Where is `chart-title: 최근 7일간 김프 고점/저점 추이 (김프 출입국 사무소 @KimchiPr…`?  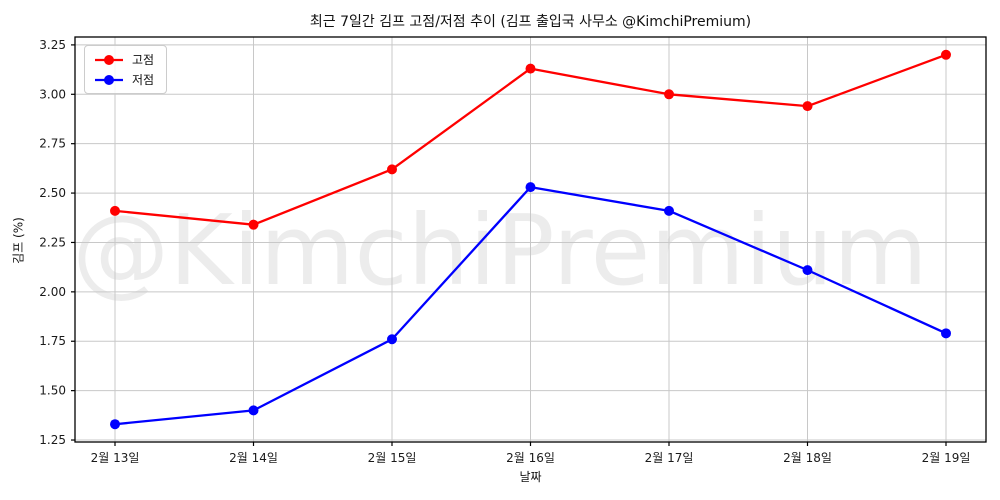
chart-title: 최근 7일간 김프 고점/저점 추이 (김프 출입국 사무소 @KimchiPr… is located at coordinates (530, 22).